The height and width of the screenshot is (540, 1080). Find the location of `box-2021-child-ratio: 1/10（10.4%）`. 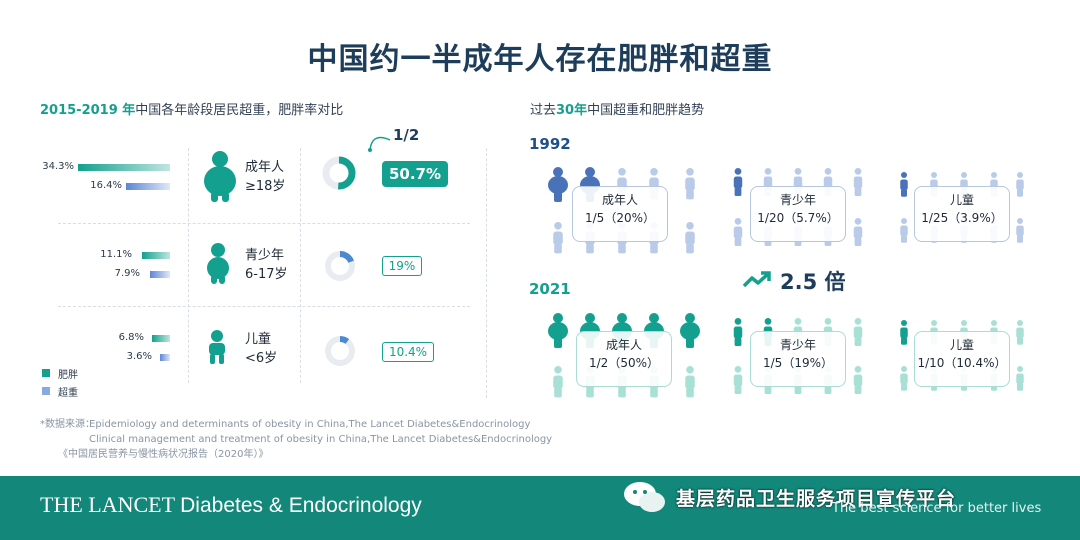

box-2021-child-ratio: 1/10（10.4%） is located at coordinates (962, 363).